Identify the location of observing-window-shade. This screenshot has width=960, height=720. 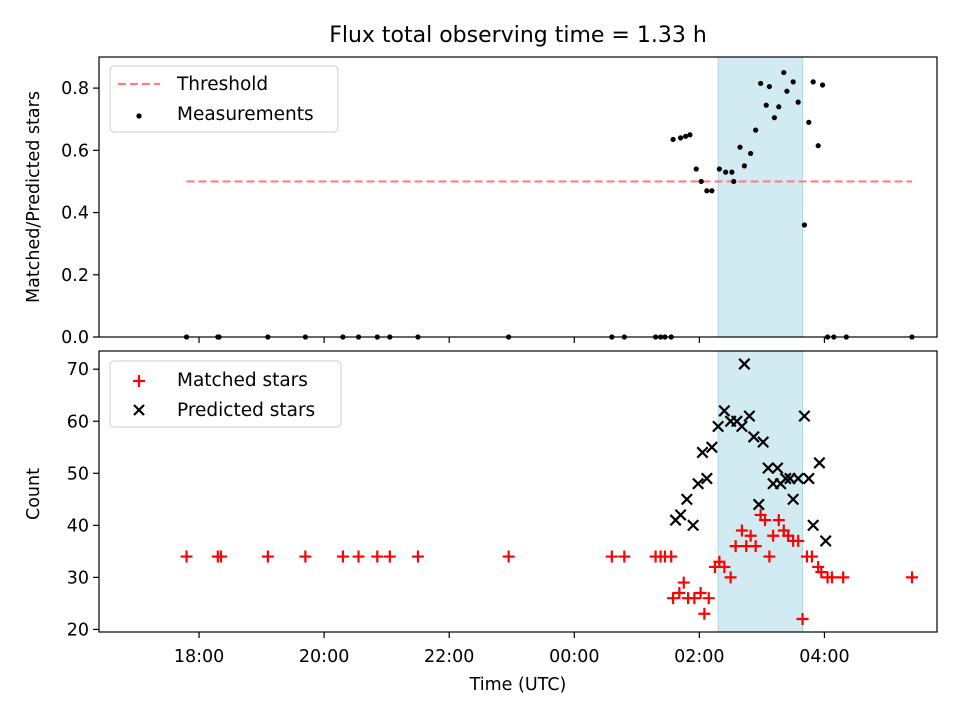
(760, 197).